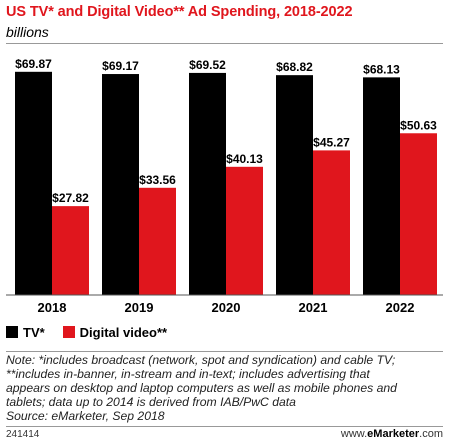  Describe the element at coordinates (331, 222) in the screenshot. I see `bar-digital-video-2021` at that location.